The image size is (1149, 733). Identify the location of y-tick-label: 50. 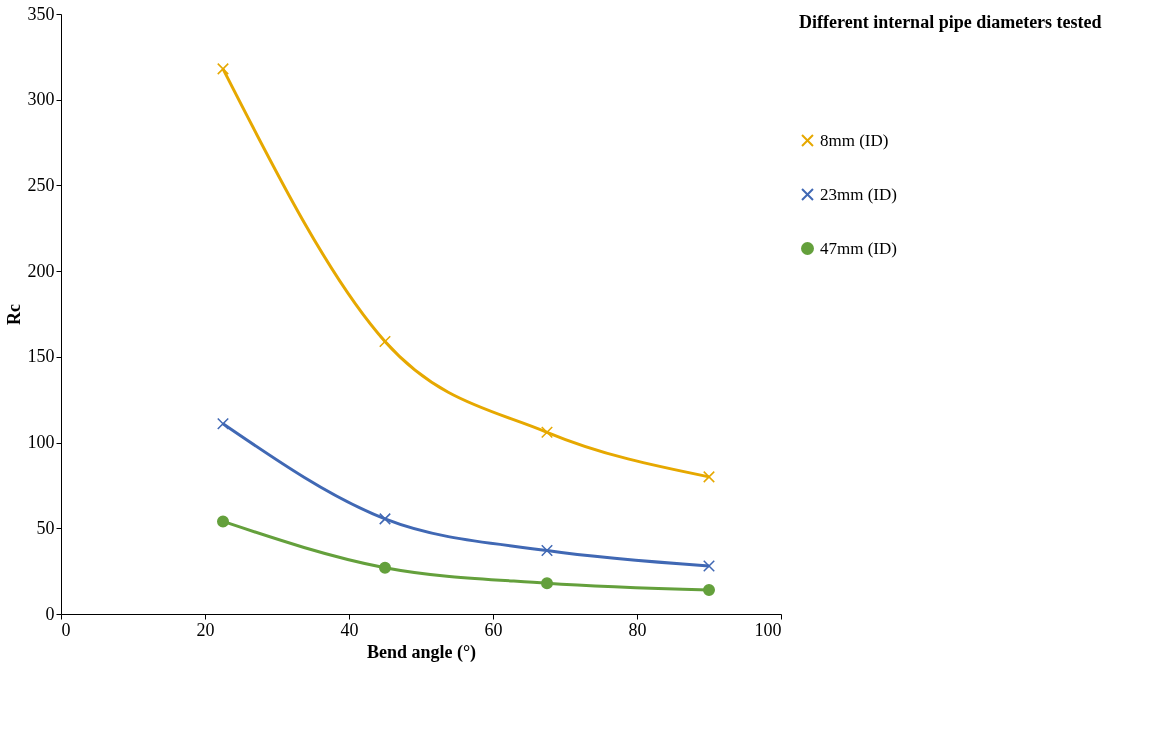
(45, 527).